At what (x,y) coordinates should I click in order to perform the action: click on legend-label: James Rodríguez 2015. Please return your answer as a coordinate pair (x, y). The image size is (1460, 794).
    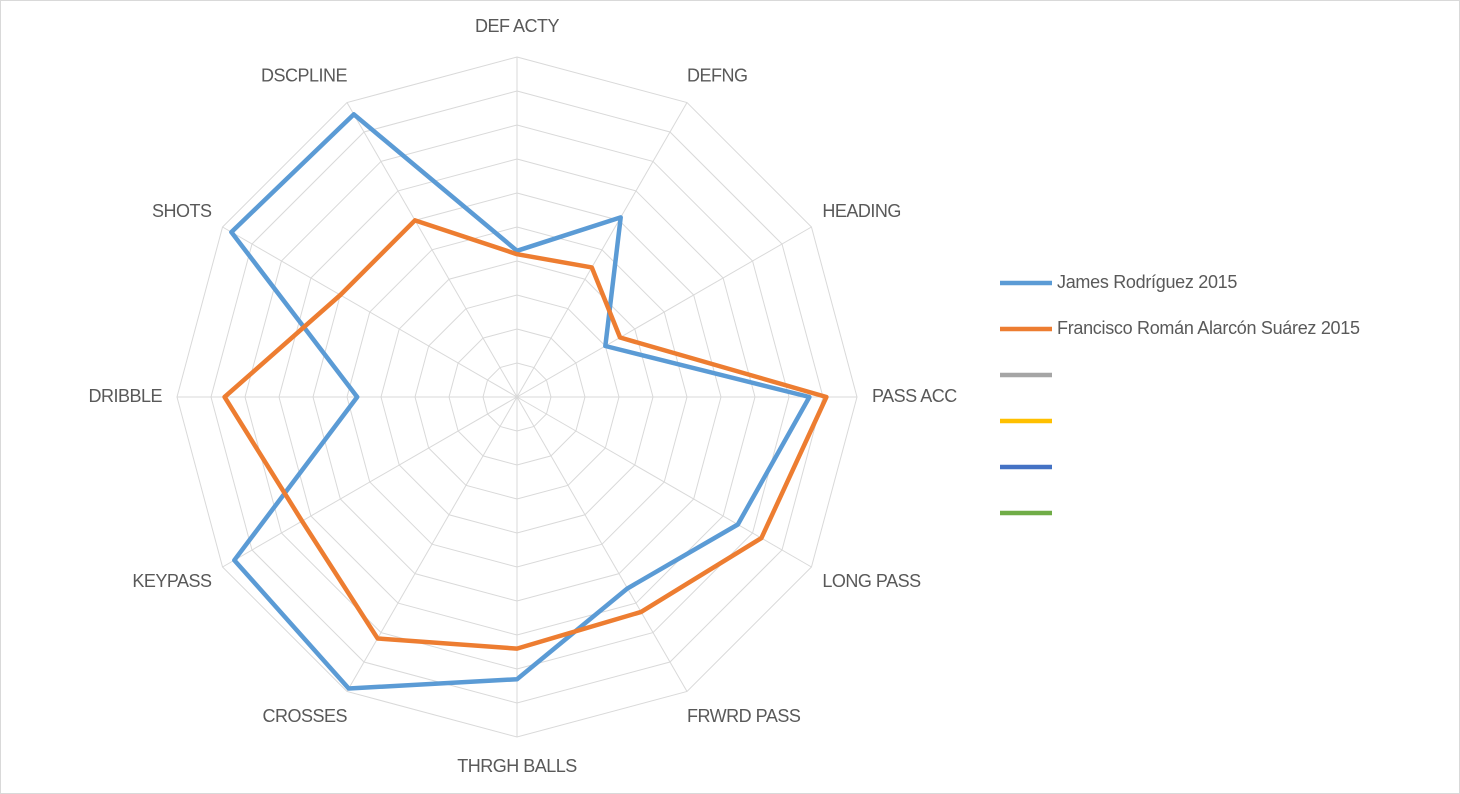
    Looking at the image, I should click on (1147, 282).